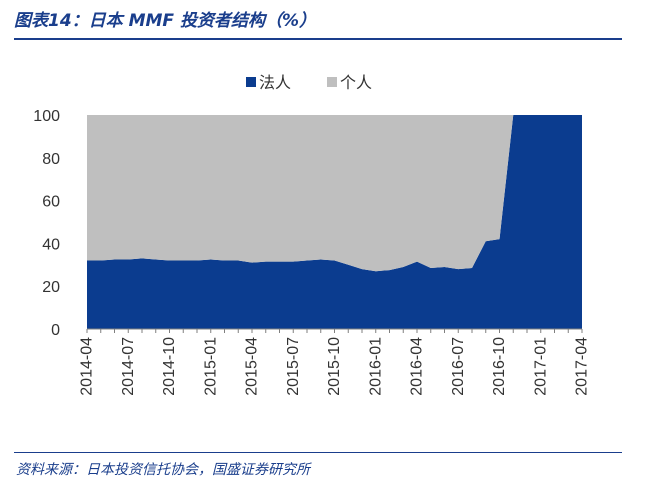 The width and height of the screenshot is (649, 496). I want to click on legend-item: 个人, so click(349, 82).